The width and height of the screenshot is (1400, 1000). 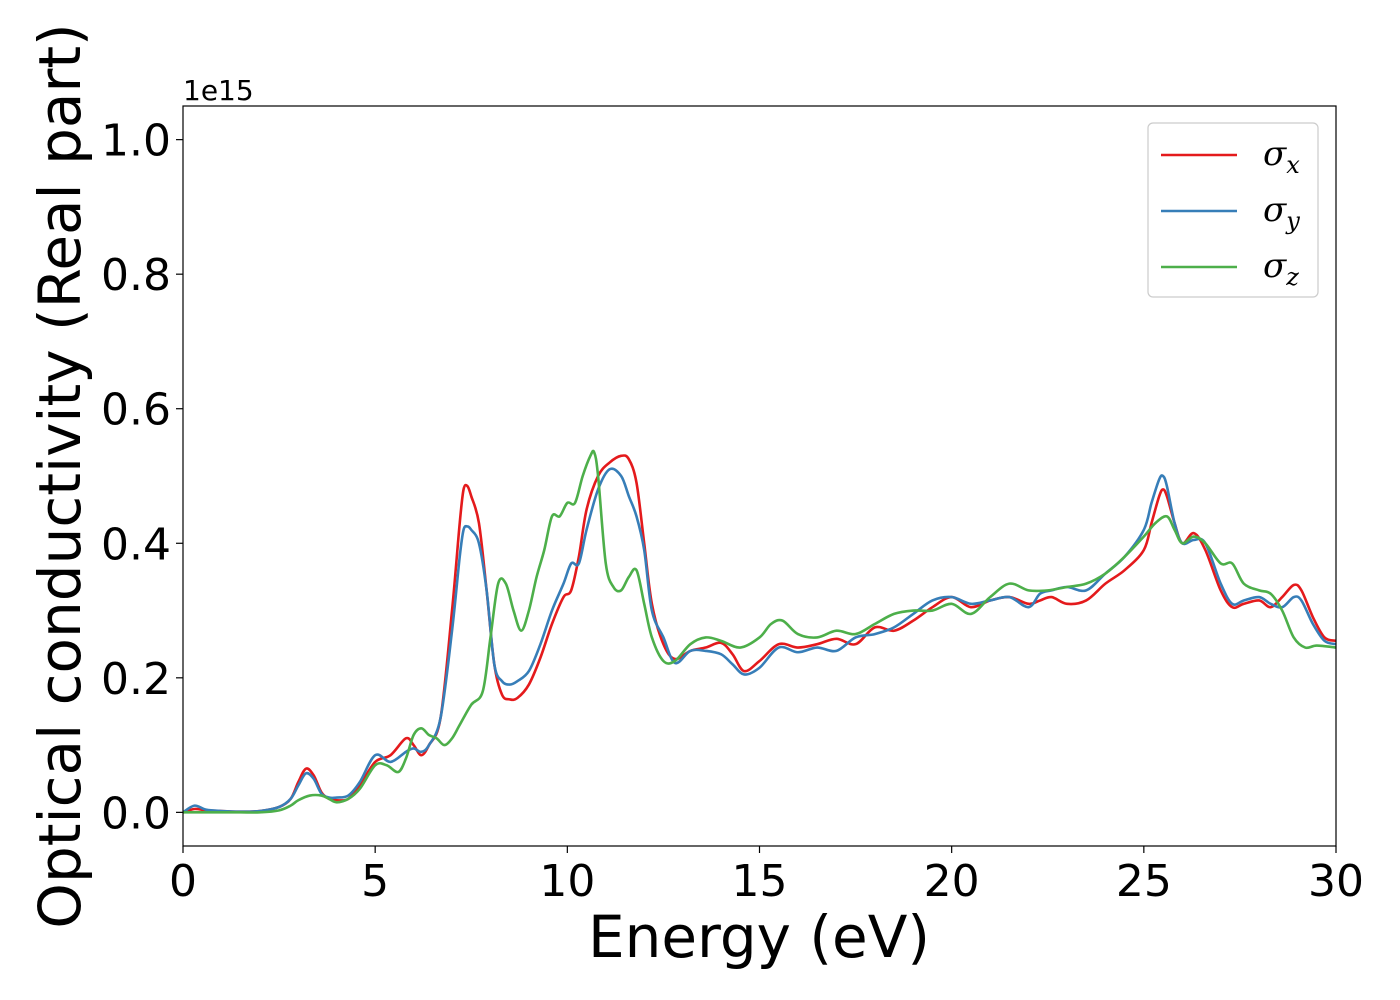 What do you see at coordinates (218, 90) in the screenshot?
I see `y-offset-text: 1e15` at bounding box center [218, 90].